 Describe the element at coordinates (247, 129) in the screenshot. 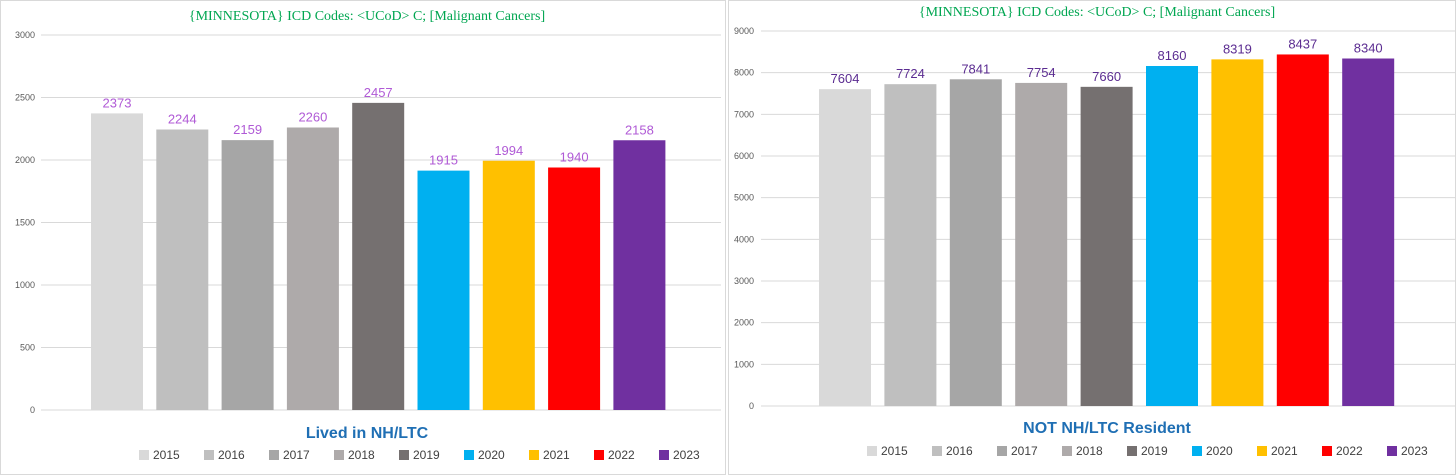

I see `data-label-2017: 2159` at that location.